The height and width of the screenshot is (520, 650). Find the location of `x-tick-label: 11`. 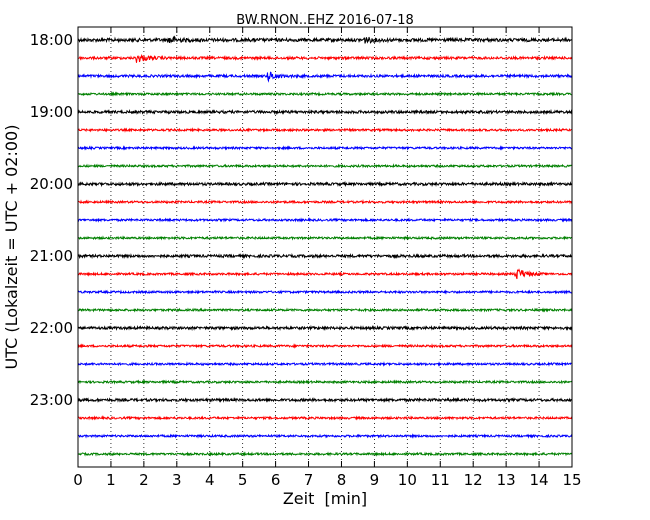

x-tick-label: 11 is located at coordinates (440, 480).